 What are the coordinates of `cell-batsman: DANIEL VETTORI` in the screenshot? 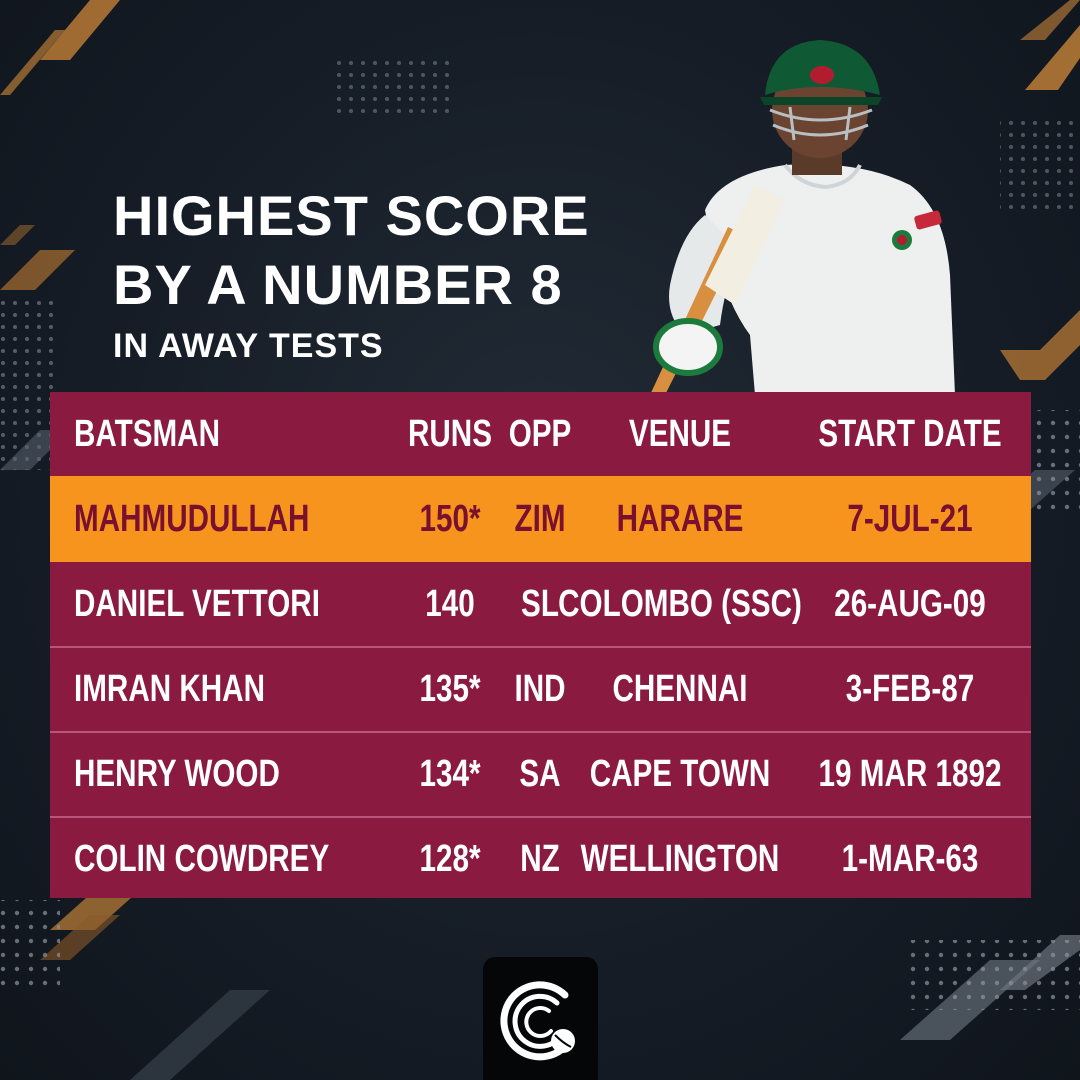 It's located at (197, 603).